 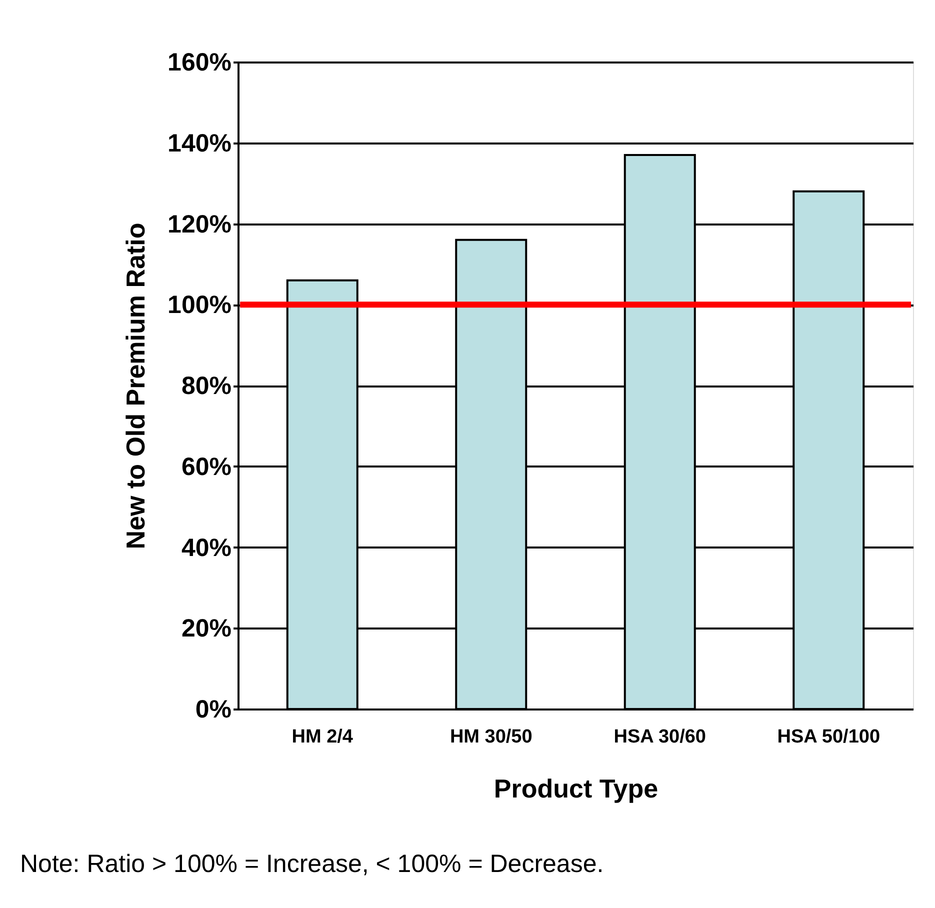 I want to click on y-tick-label: 40%, so click(x=206, y=548).